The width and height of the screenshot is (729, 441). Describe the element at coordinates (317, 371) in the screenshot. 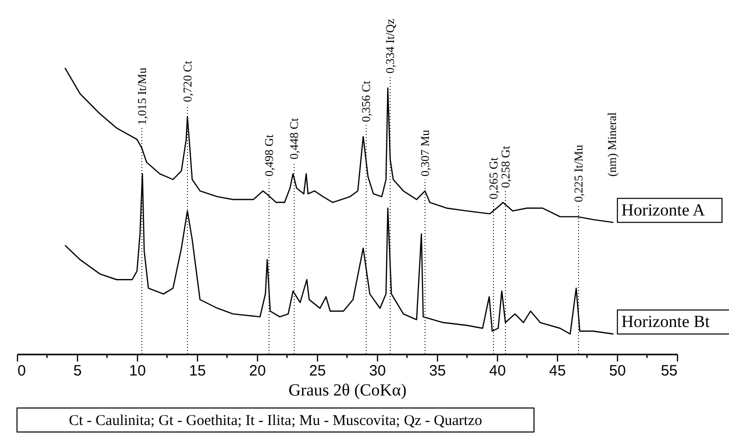

I see `x-tick-label: 25` at that location.